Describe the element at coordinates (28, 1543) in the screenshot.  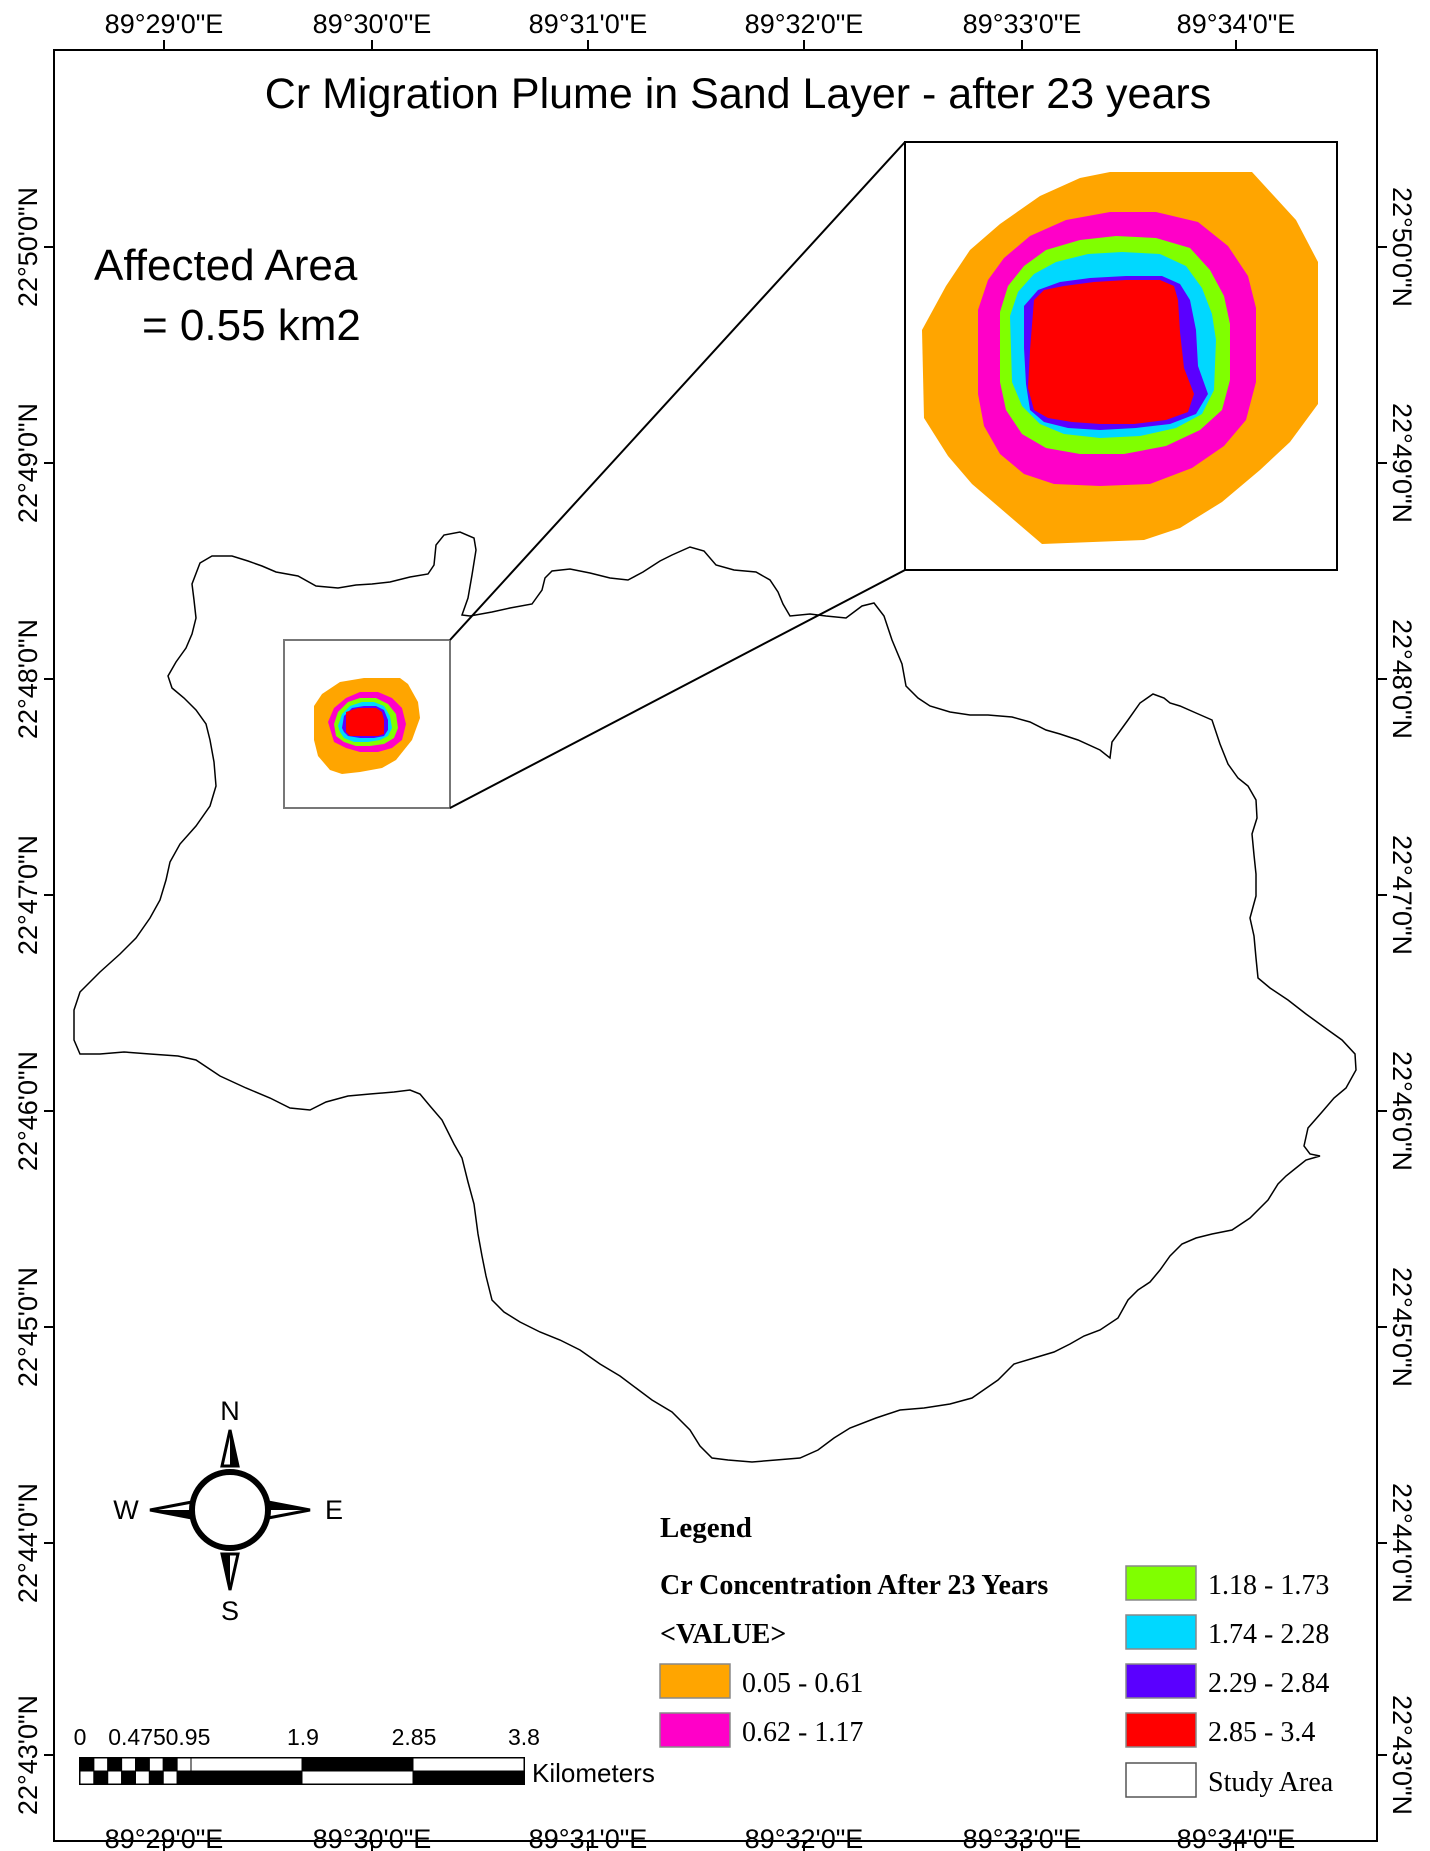
I see `lat-label-left-7: 22°44'0"N` at that location.